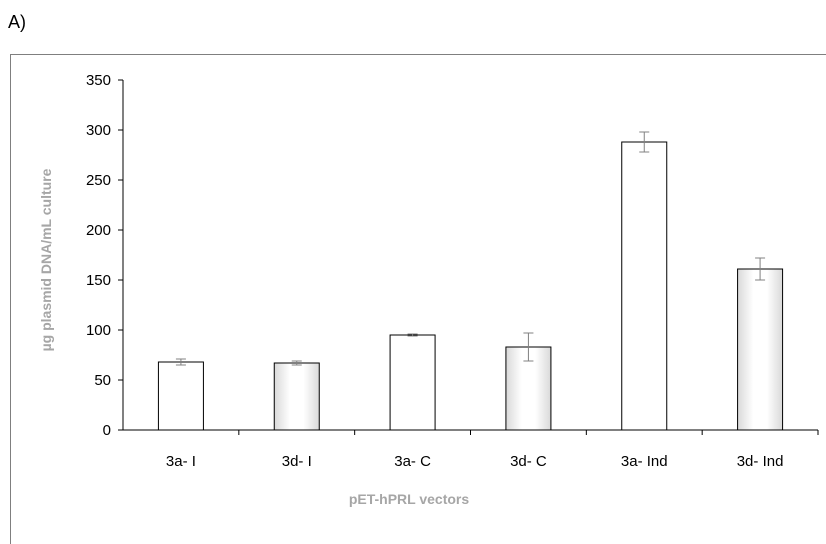  I want to click on x-tick-label: 3d- C, so click(528, 461).